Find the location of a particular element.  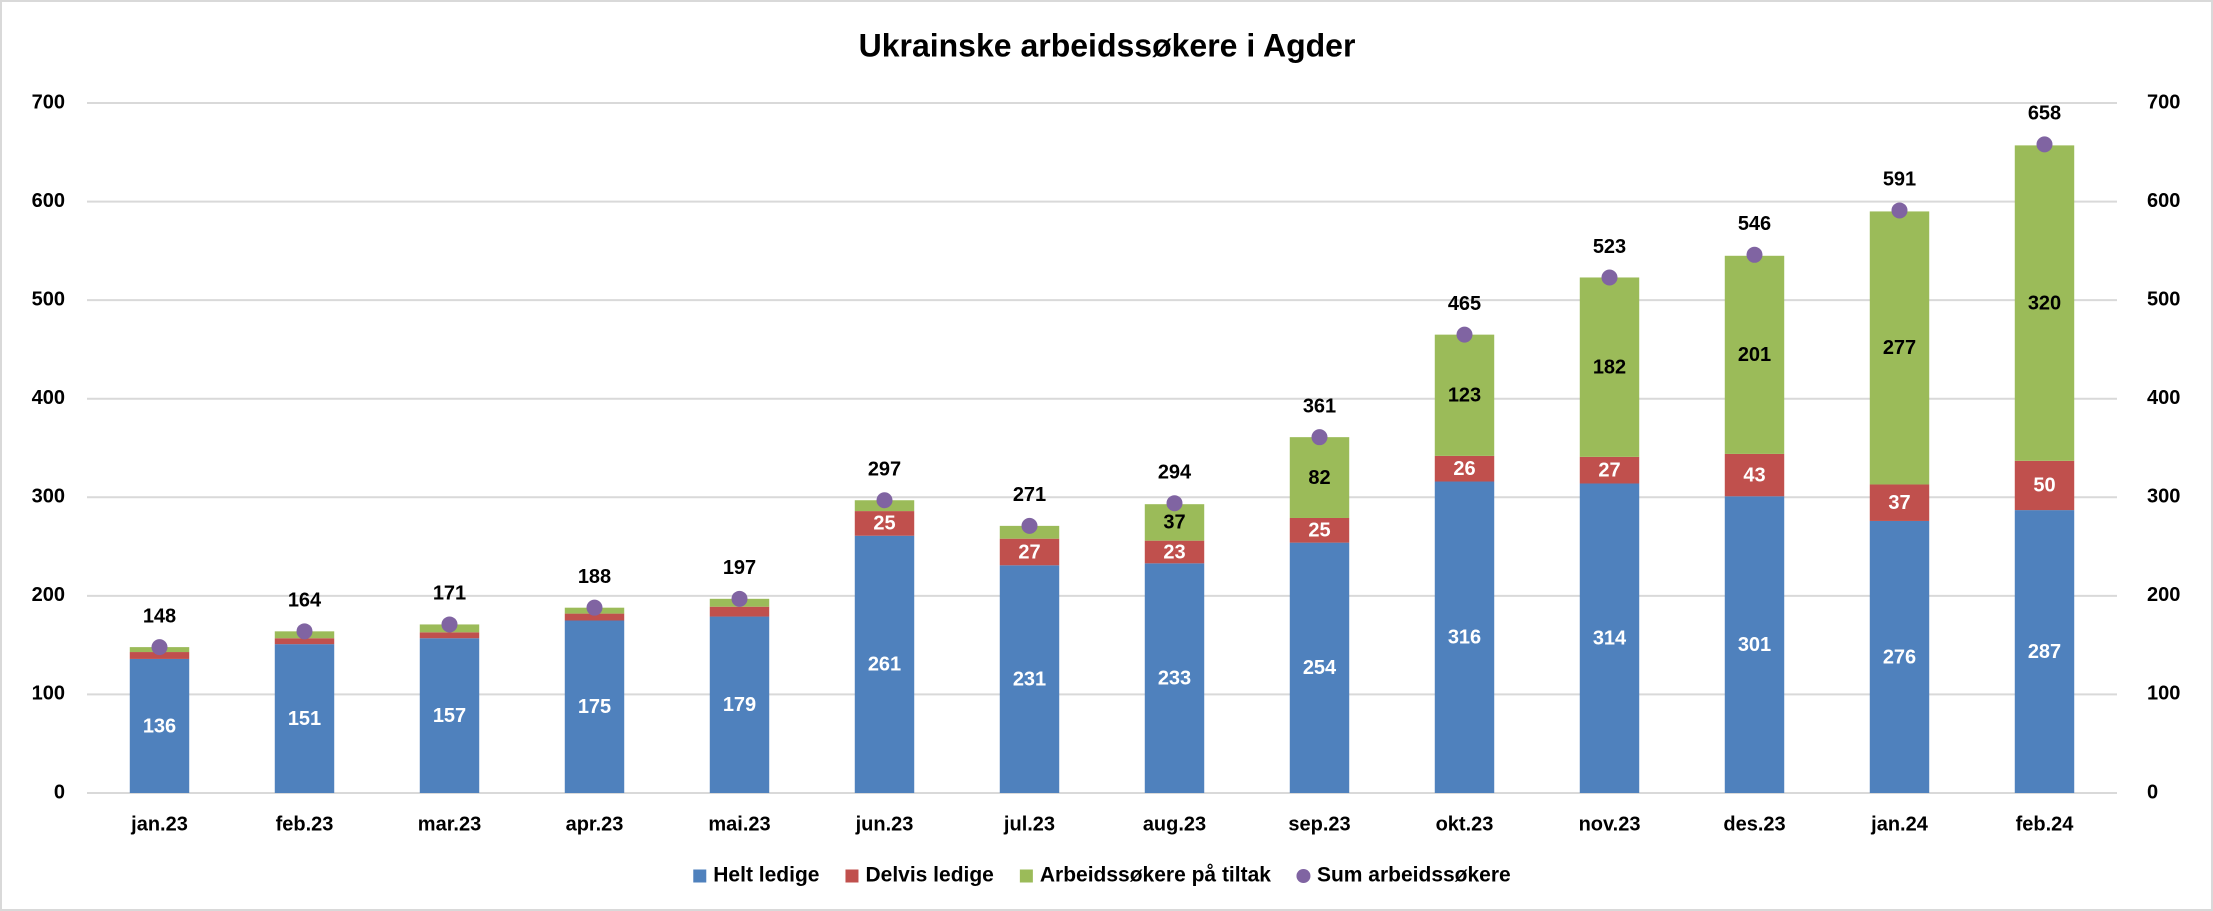

x-tick-label: apr.23 is located at coordinates (595, 824).